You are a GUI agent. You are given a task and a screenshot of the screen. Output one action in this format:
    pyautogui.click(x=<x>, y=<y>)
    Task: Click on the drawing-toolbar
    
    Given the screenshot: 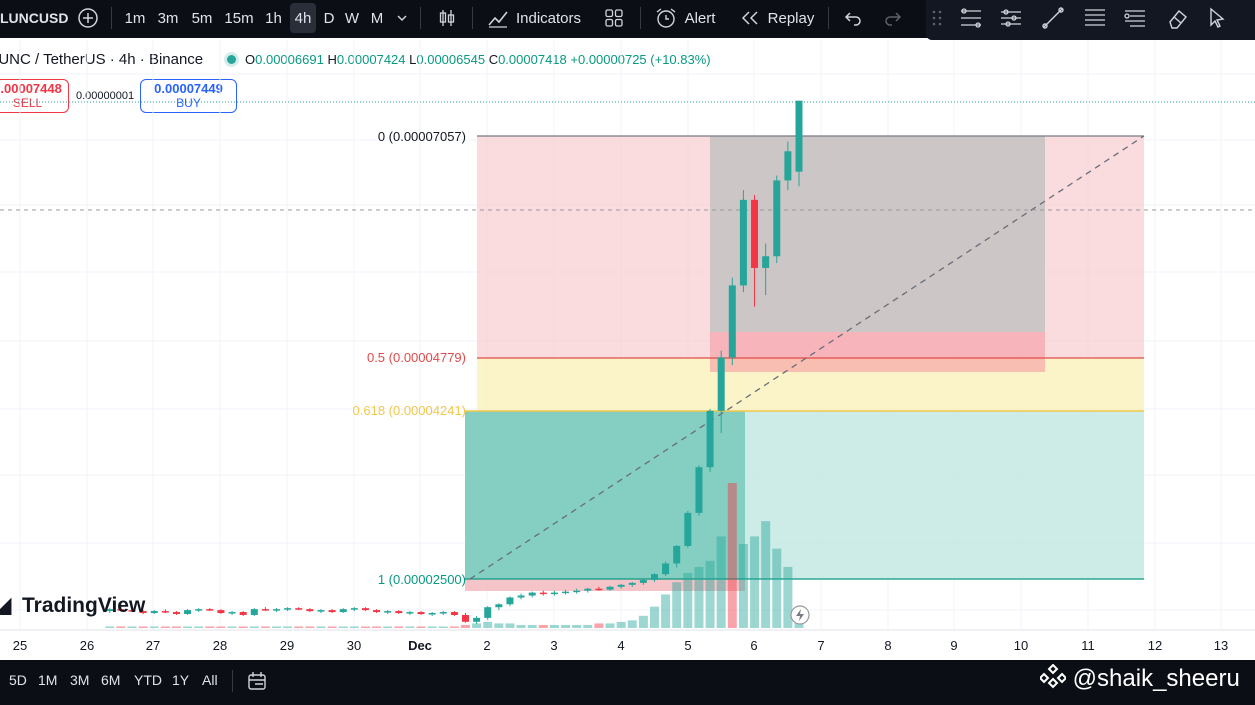 What is the action you would take?
    pyautogui.click(x=1090, y=20)
    